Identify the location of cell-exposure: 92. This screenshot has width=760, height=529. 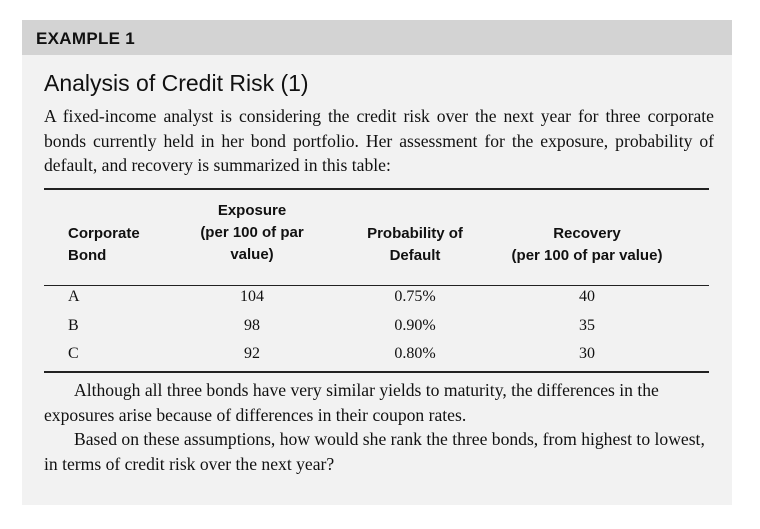
(252, 353).